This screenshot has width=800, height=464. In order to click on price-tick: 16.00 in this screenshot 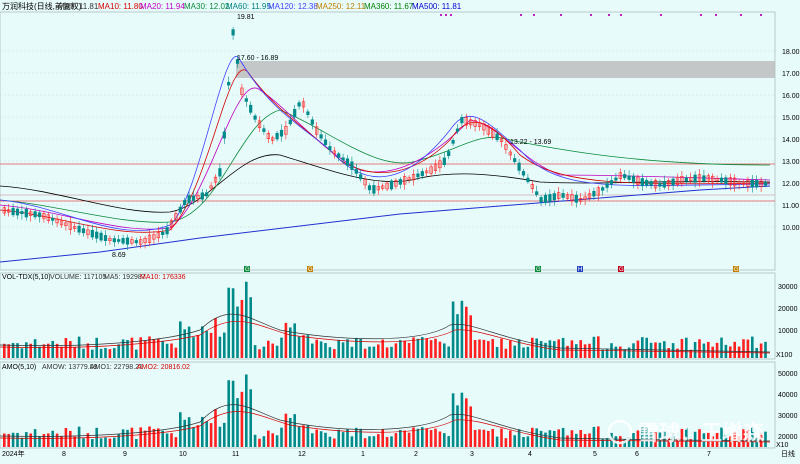, I will do `click(791, 96)`.